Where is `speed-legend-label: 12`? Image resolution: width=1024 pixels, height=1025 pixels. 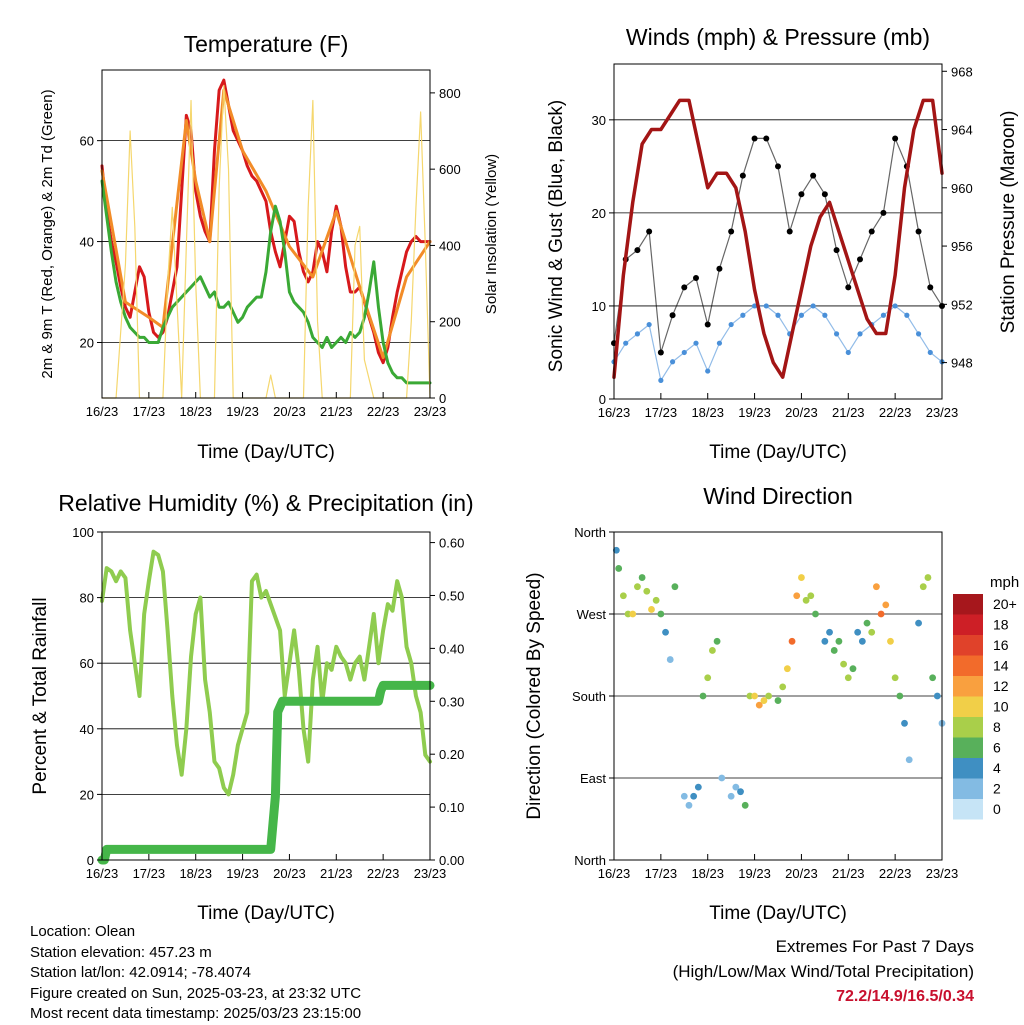
speed-legend-label: 12 is located at coordinates (1001, 686).